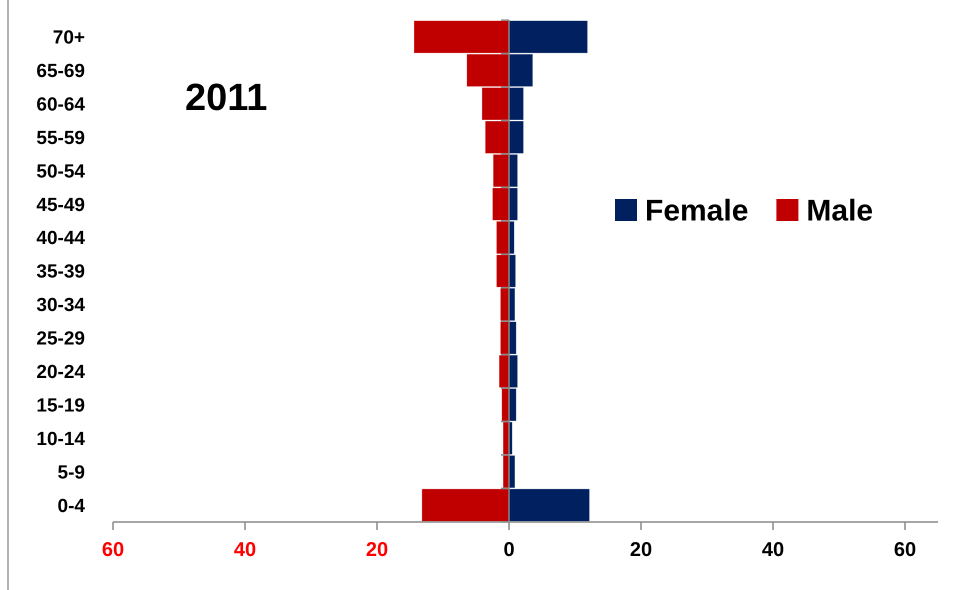 The height and width of the screenshot is (590, 966). Describe the element at coordinates (60, 71) in the screenshot. I see `y-tick-label: 65-69` at that location.